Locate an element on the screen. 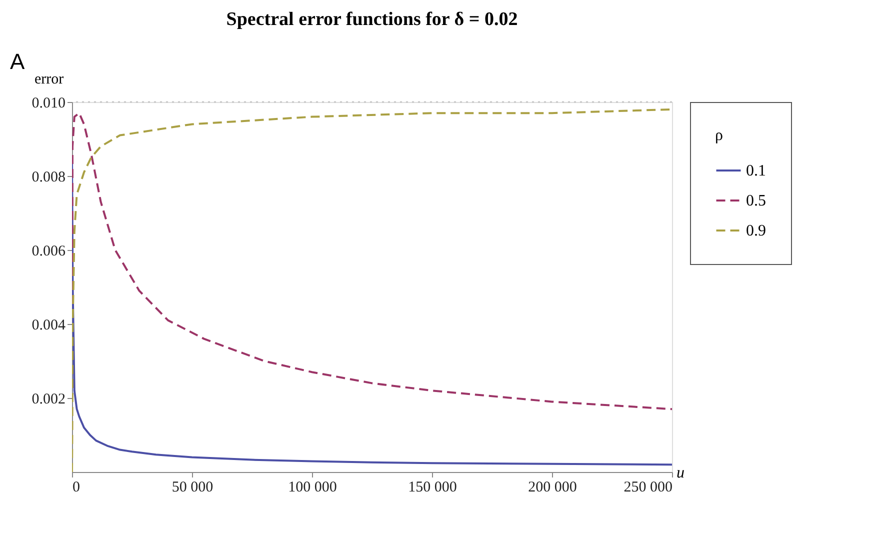 The width and height of the screenshot is (890, 533). y-tick-label: 0.006 is located at coordinates (49, 252).